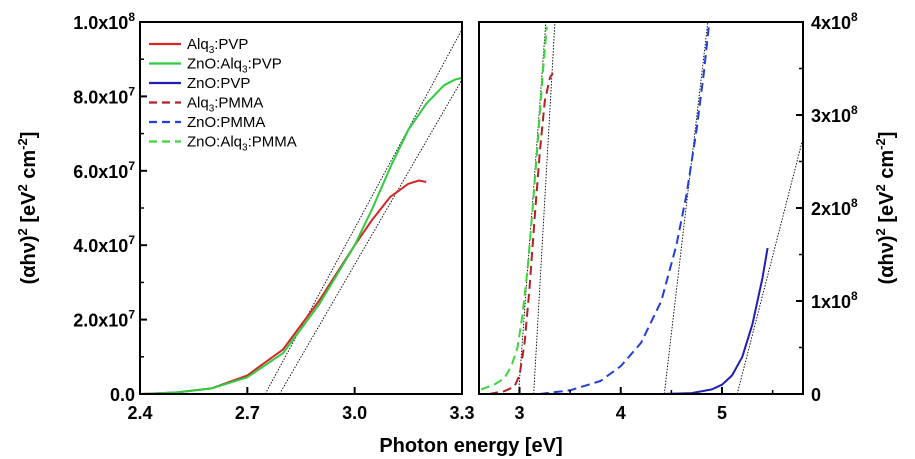 The height and width of the screenshot is (459, 915). I want to click on left-y-tick-label: 1.0x10⁸, so click(104, 21).